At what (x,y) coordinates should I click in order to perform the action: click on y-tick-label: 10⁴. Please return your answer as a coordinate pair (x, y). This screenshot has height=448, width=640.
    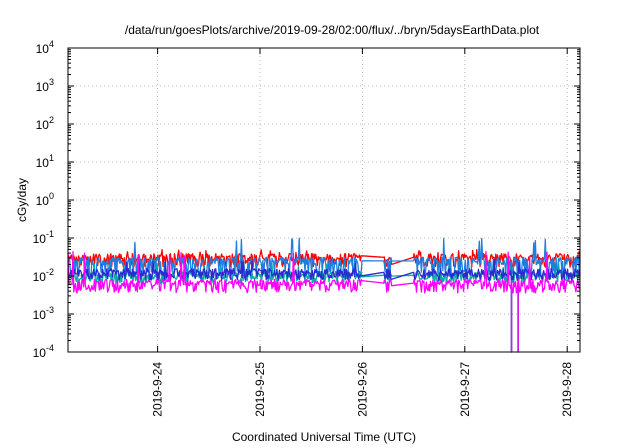
    Looking at the image, I should click on (45, 47).